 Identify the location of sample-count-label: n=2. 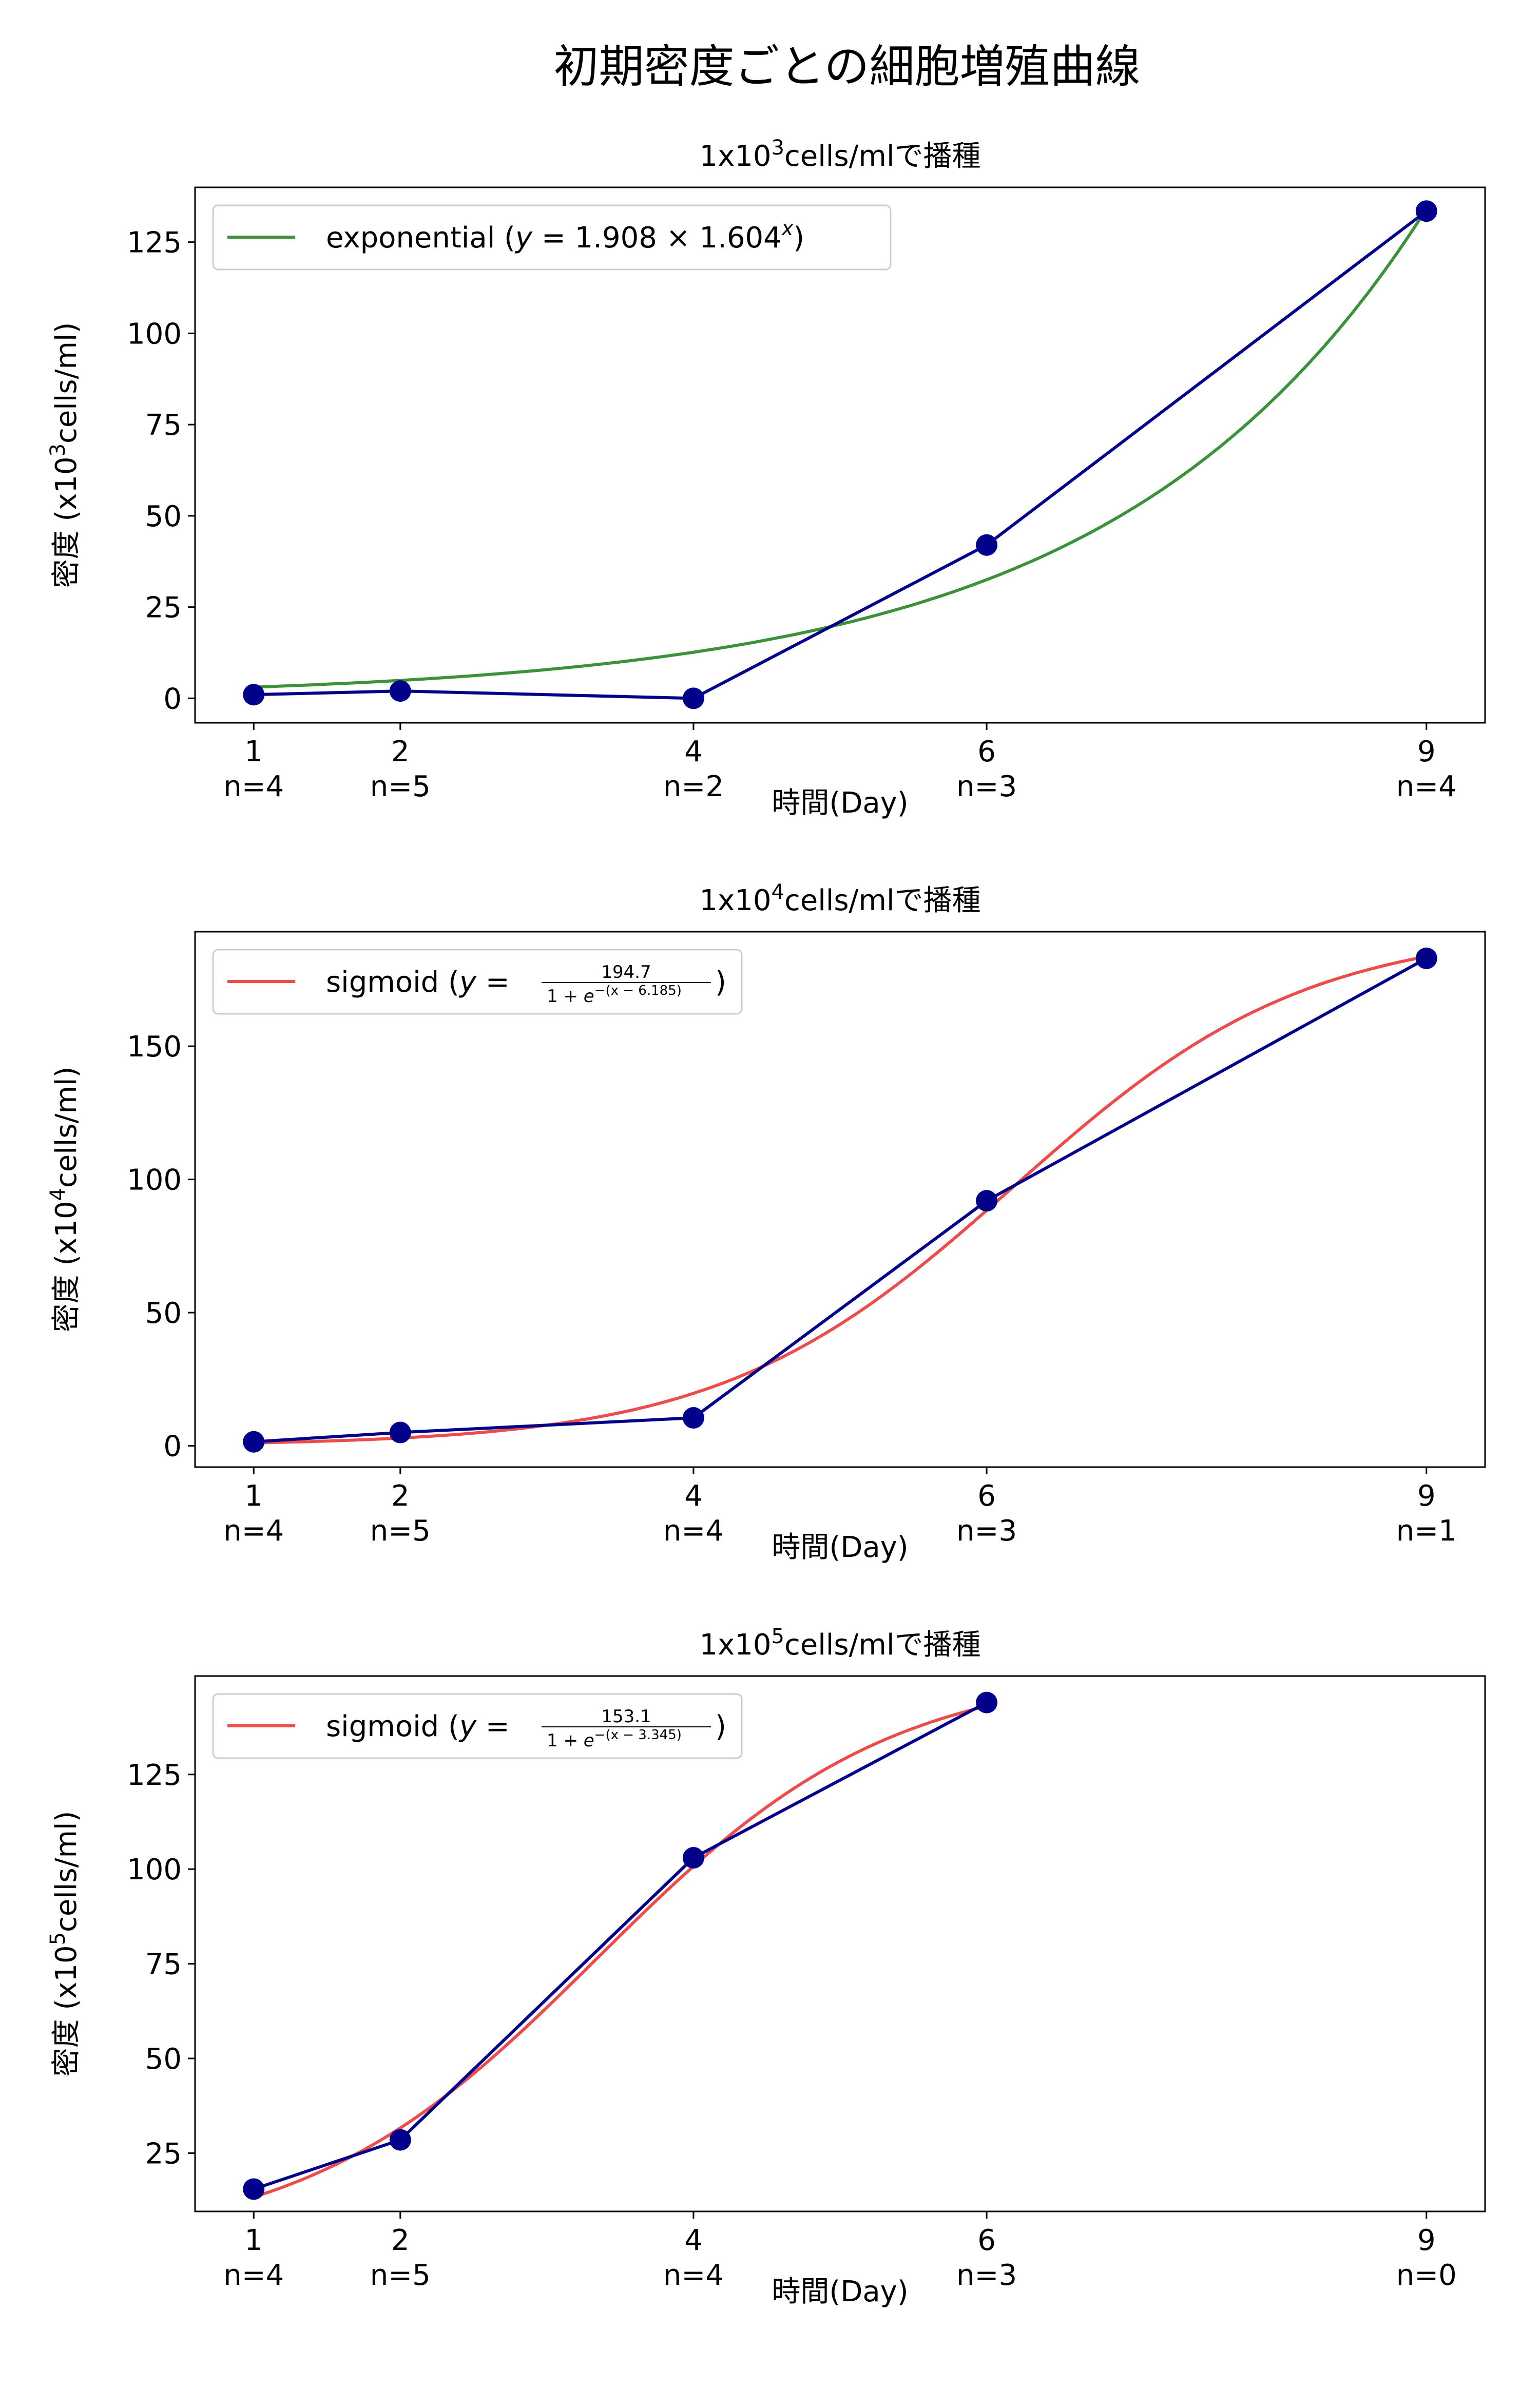
(693, 786).